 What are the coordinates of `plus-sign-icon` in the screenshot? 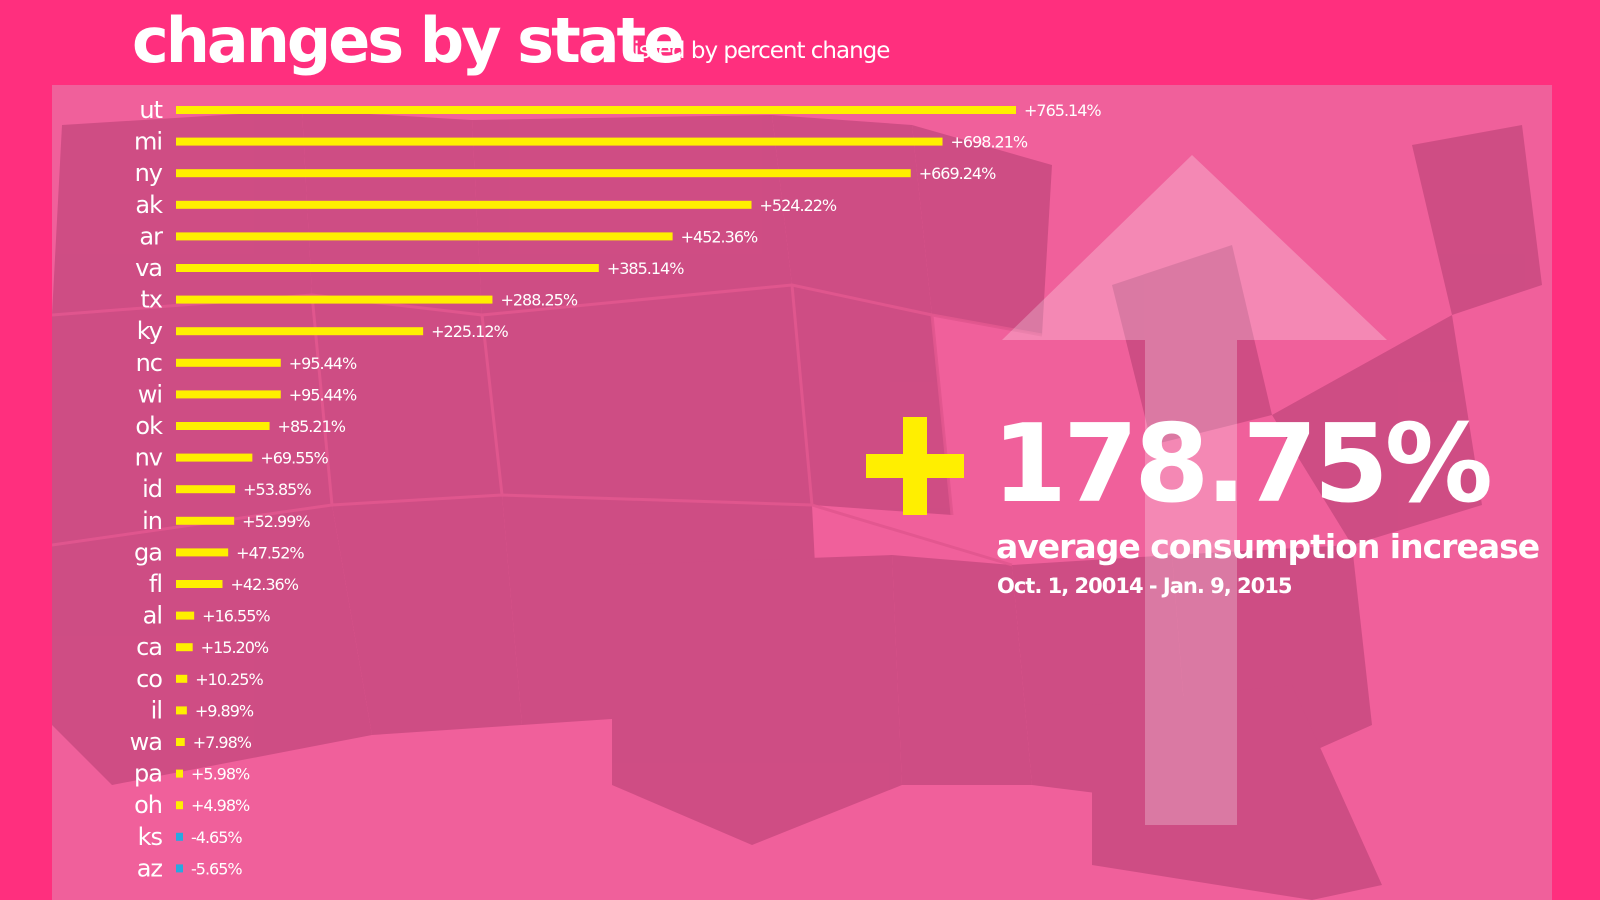 It's located at (915, 466).